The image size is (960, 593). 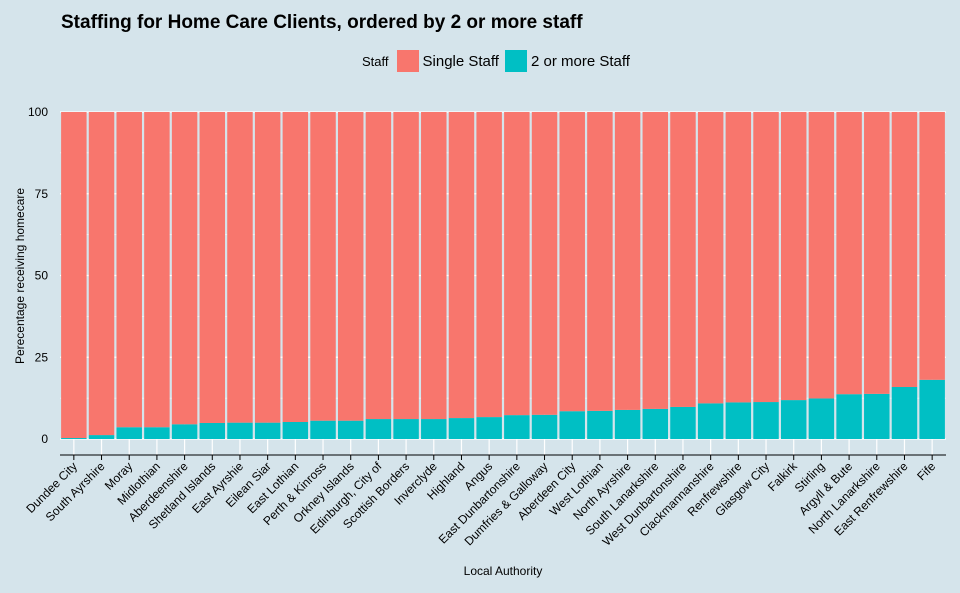 I want to click on legend: Staff Single Staff 2 or more Staff, so click(x=499, y=61).